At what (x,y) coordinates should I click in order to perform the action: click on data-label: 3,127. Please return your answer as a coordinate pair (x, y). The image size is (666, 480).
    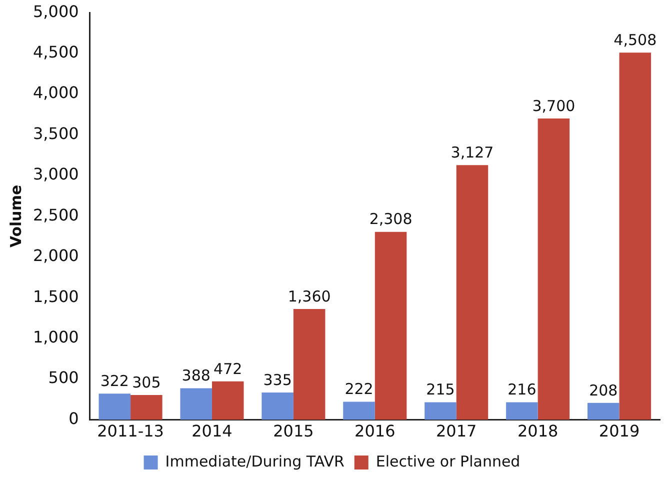
    Looking at the image, I should click on (472, 153).